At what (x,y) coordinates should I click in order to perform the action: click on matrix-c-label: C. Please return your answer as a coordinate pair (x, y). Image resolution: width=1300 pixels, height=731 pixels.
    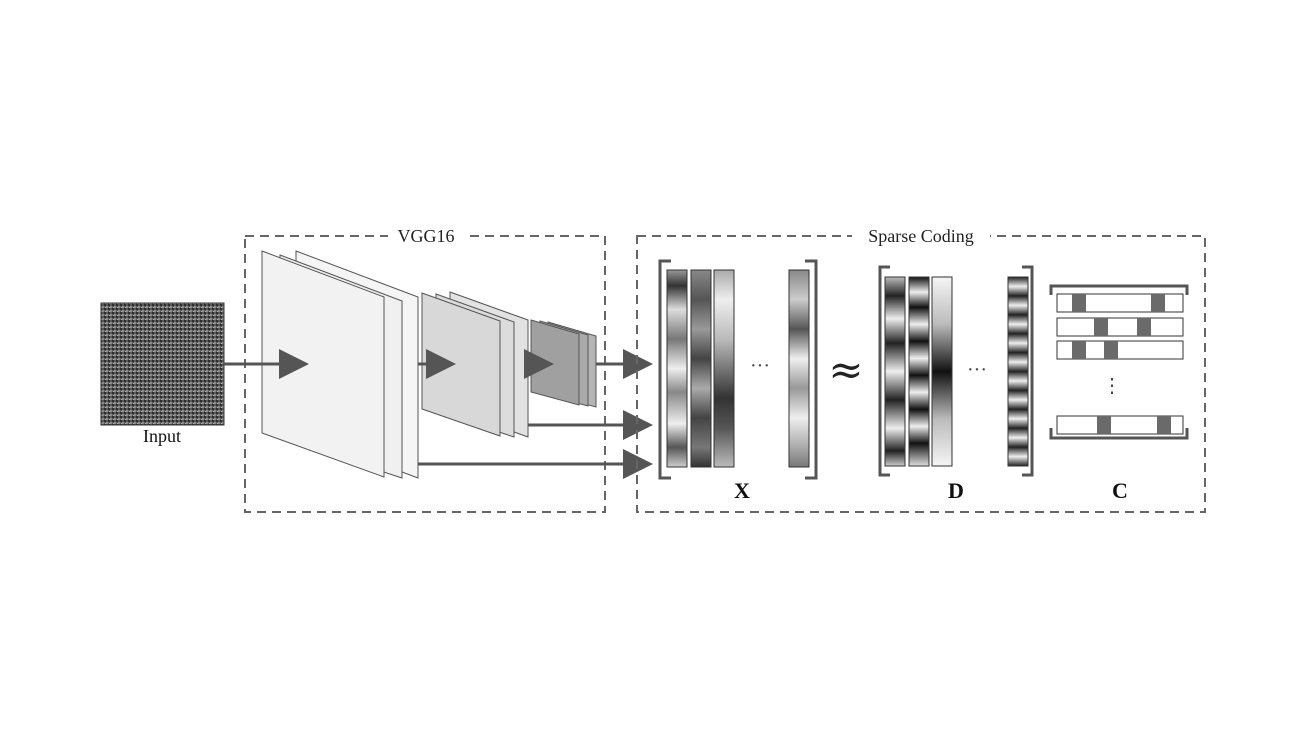
    Looking at the image, I should click on (1120, 490).